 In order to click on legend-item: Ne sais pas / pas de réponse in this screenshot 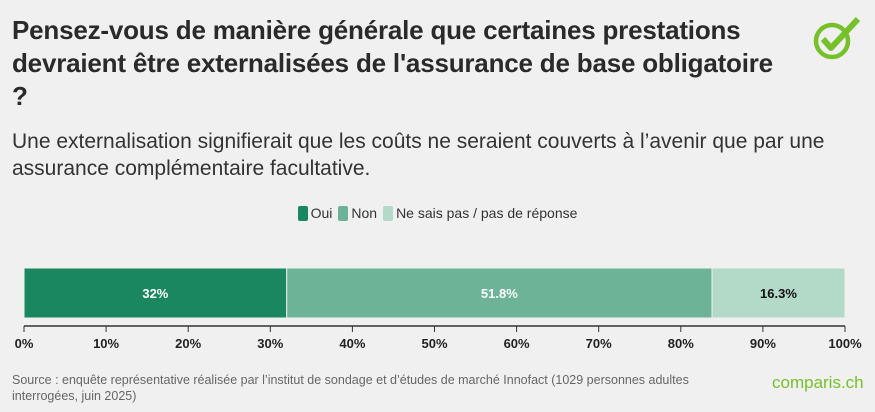, I will do `click(480, 213)`.